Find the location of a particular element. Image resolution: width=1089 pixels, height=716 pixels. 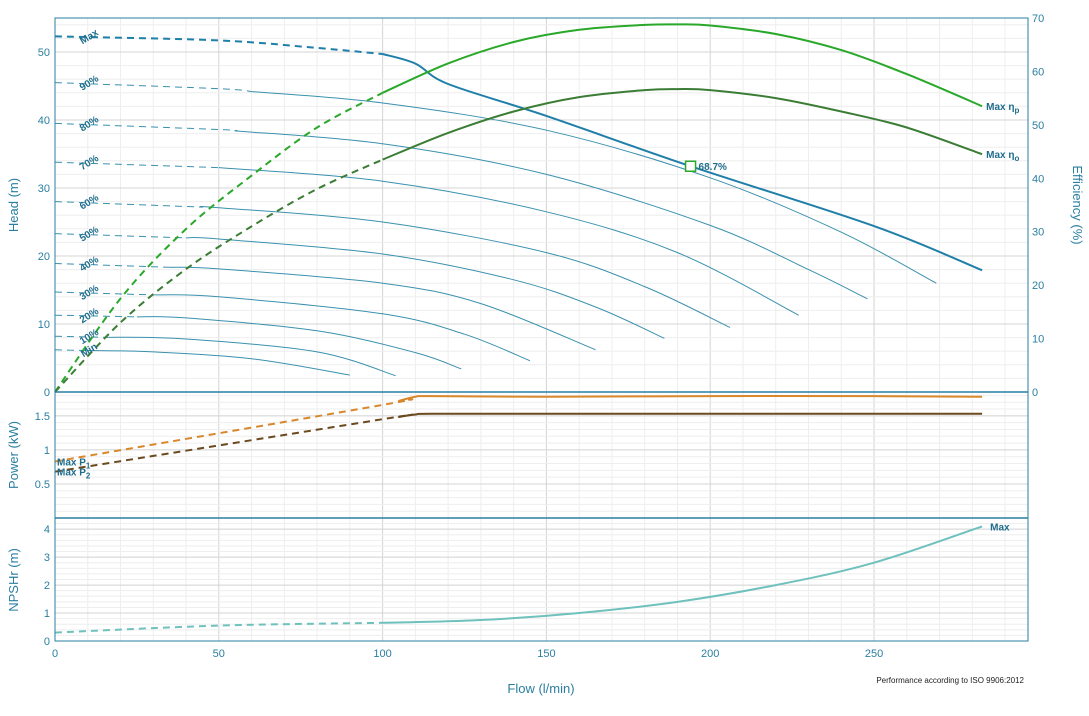

head-tick-label: 10 is located at coordinates (44, 325).